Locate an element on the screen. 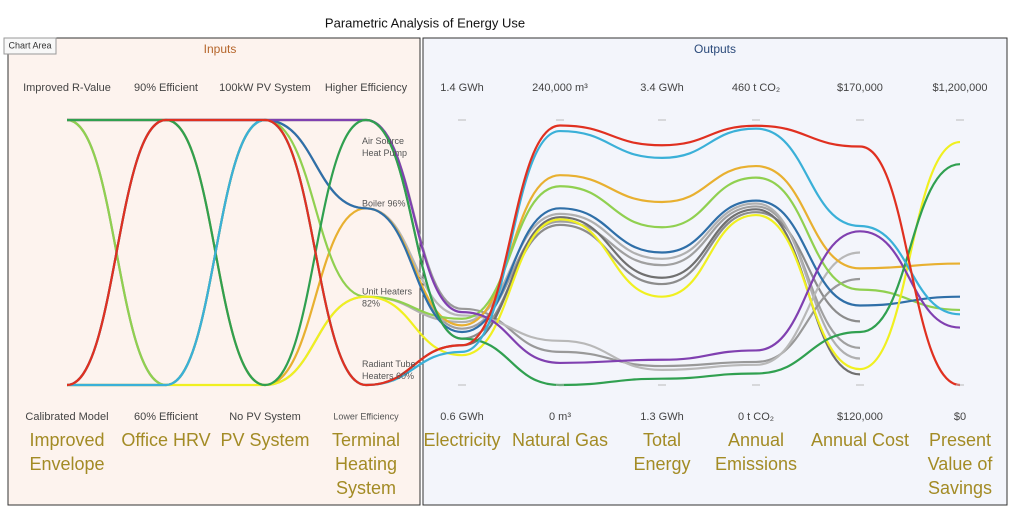 The height and width of the screenshot is (517, 1024). chart-title: Parametric Analysis of Energy Use is located at coordinates (425, 22).